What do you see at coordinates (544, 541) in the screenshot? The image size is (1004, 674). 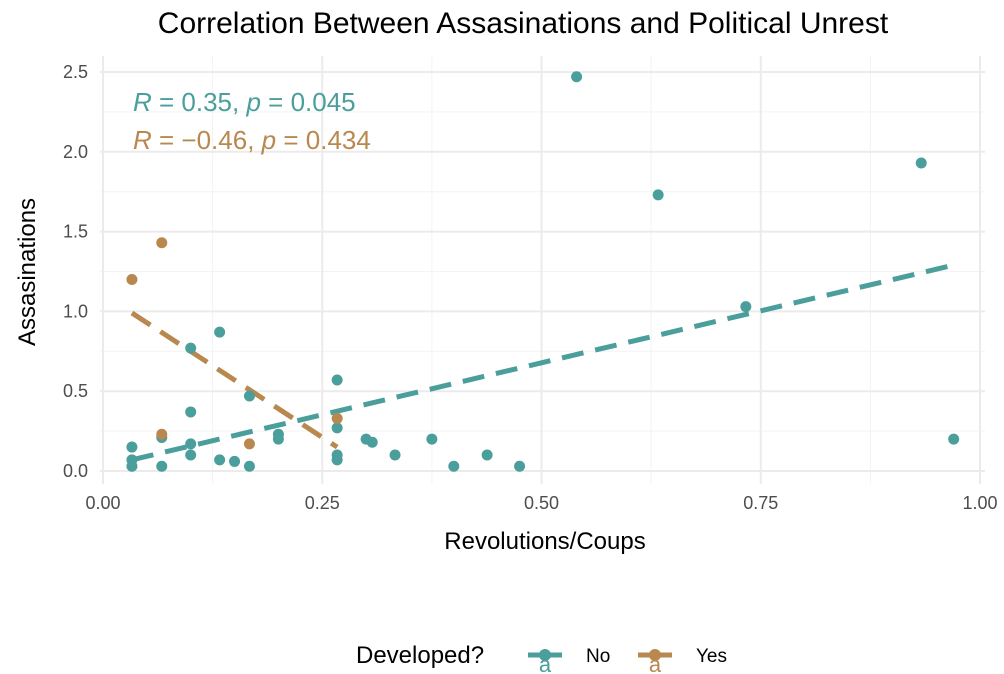 I see `x-axis-title: Revolutions/Coups` at bounding box center [544, 541].